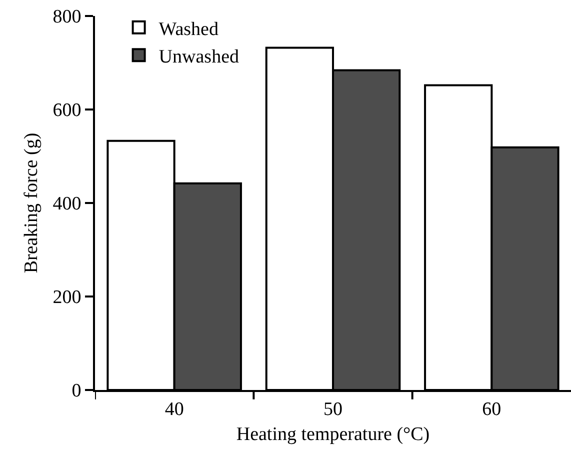 Image resolution: width=571 pixels, height=455 pixels. I want to click on x-tick-label: 40, so click(174, 409).